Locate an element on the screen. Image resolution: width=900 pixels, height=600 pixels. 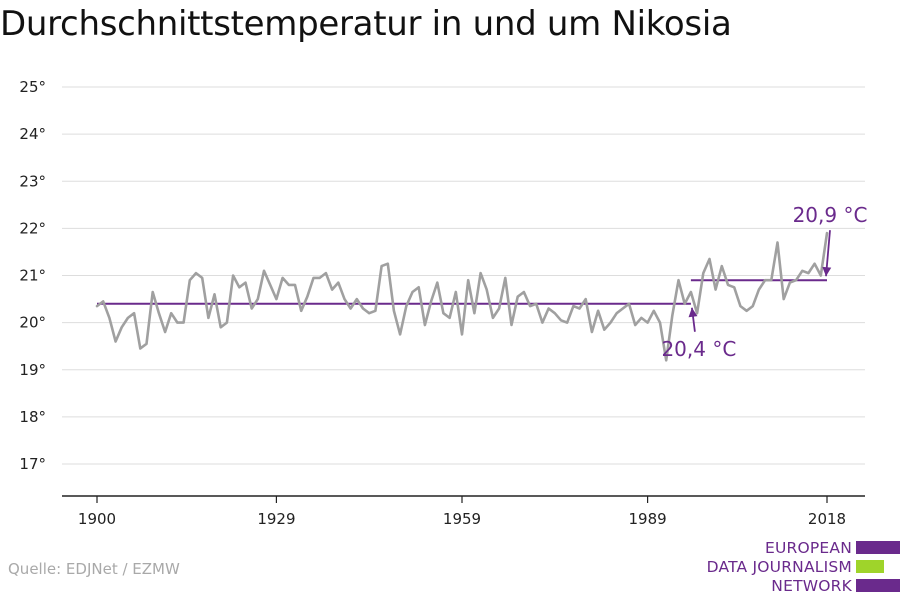
x-tick-label-2018: 2018 is located at coordinates (827, 519).